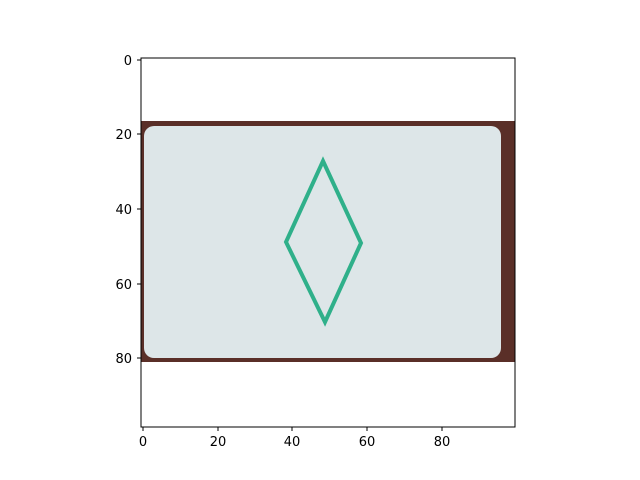 The image size is (640, 480). Describe the element at coordinates (128, 61) in the screenshot. I see `y-tick-label: 0` at that location.